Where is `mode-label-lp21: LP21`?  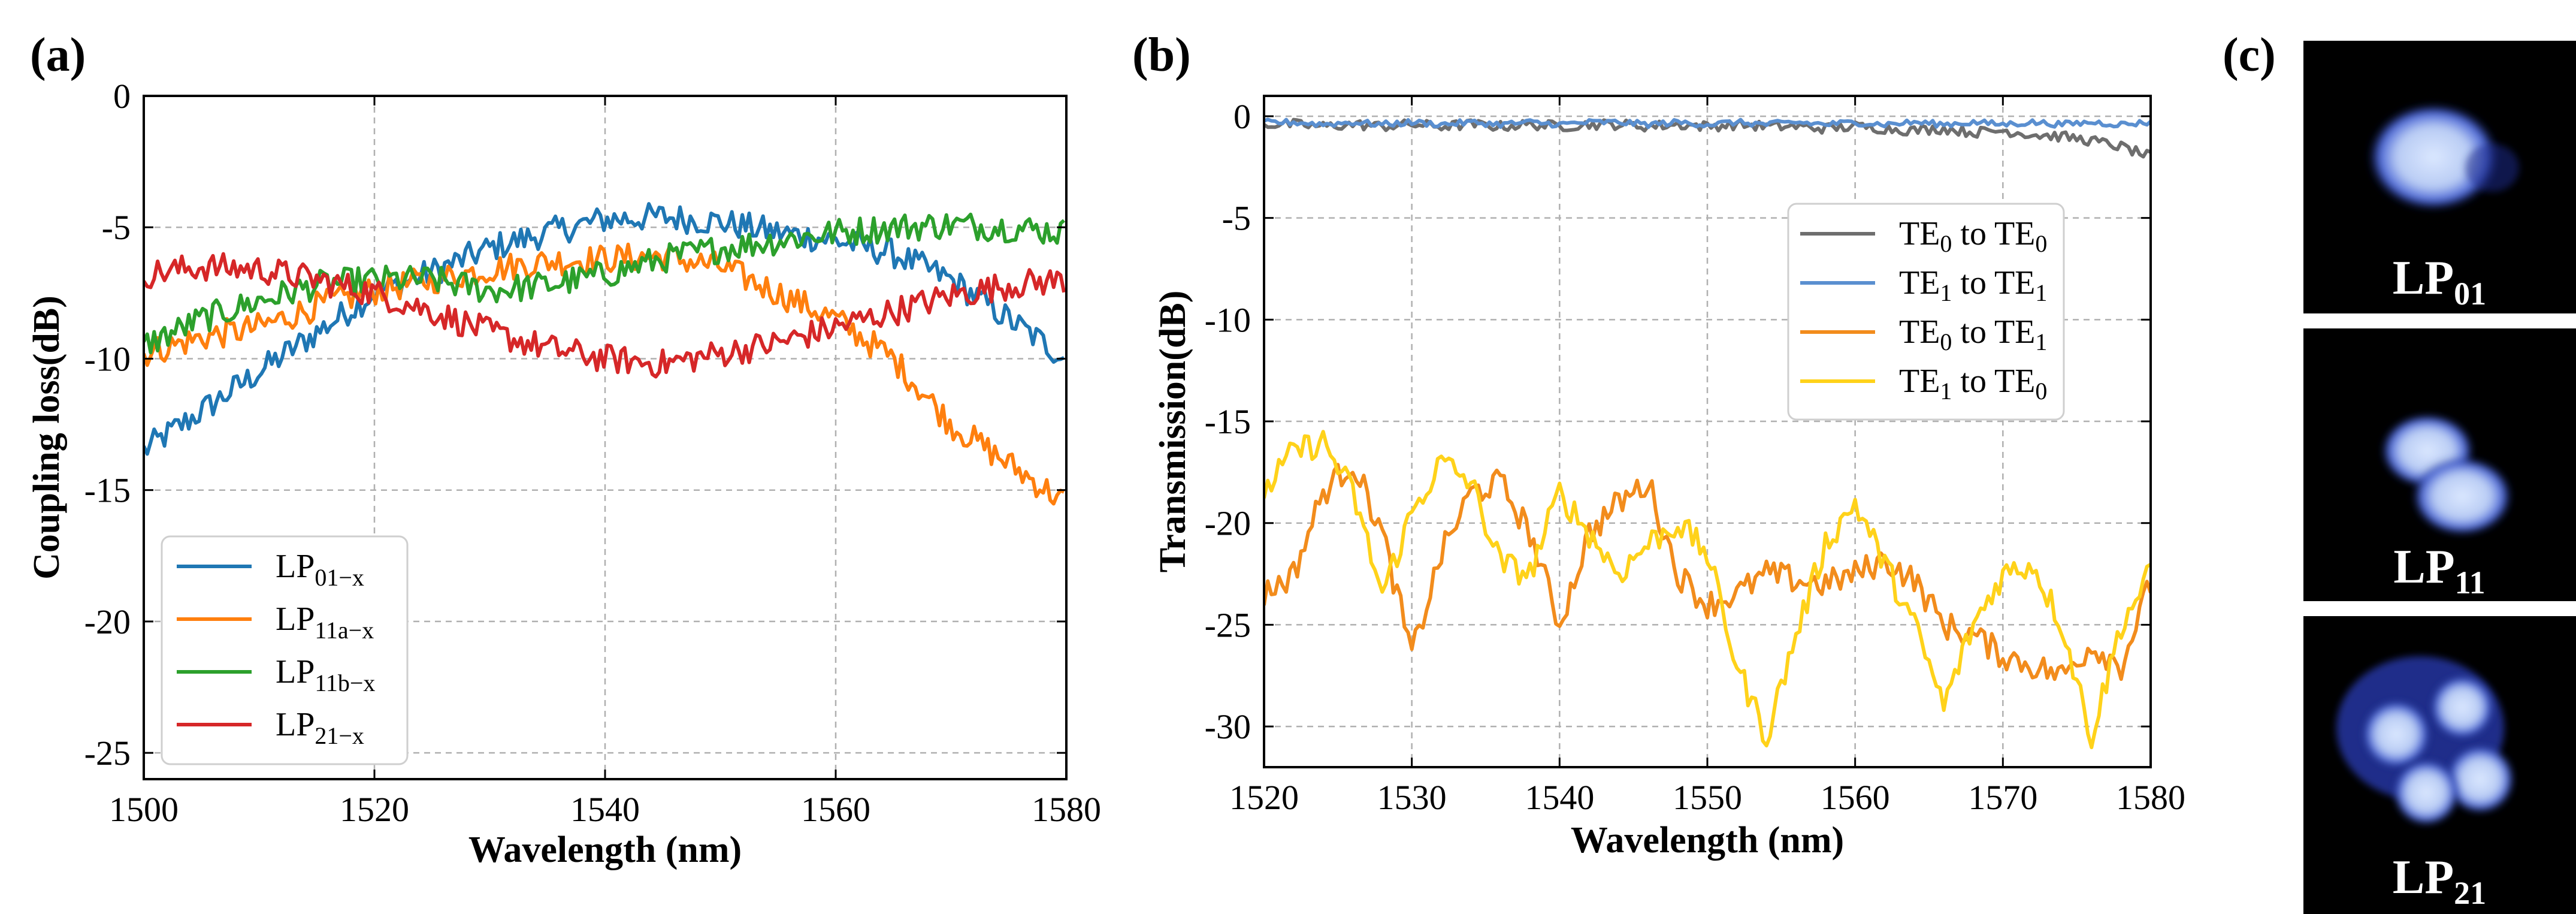 mode-label-lp21: LP21 is located at coordinates (2439, 881).